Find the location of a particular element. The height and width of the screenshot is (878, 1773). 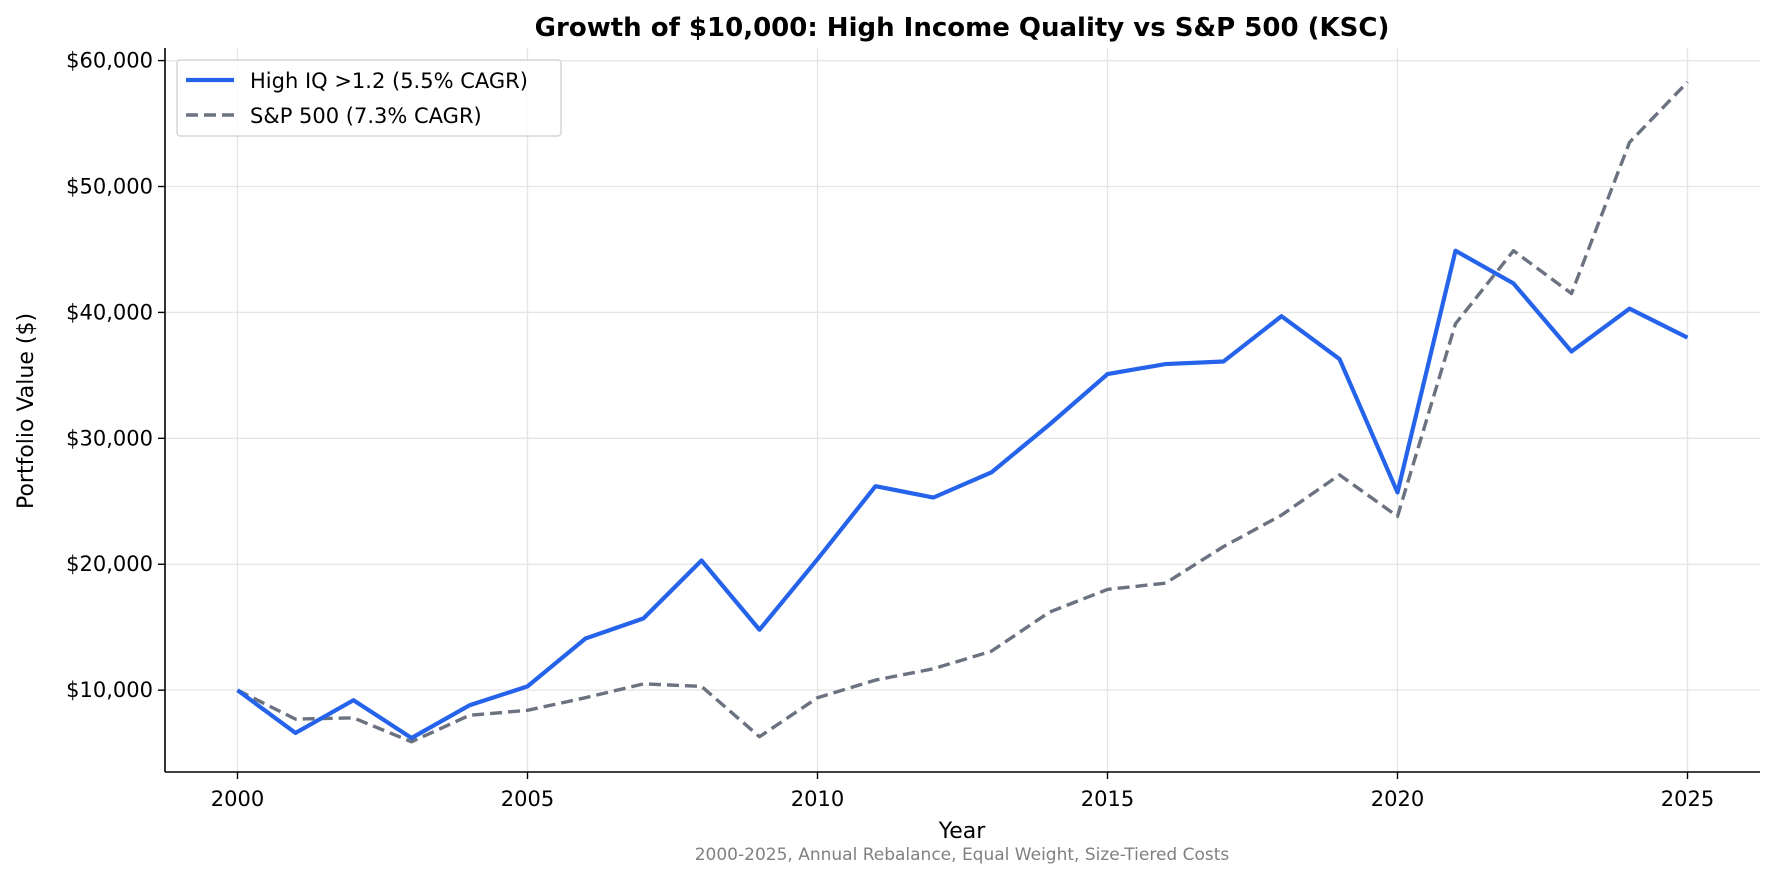

x-tick-label: 2015 is located at coordinates (1107, 799).